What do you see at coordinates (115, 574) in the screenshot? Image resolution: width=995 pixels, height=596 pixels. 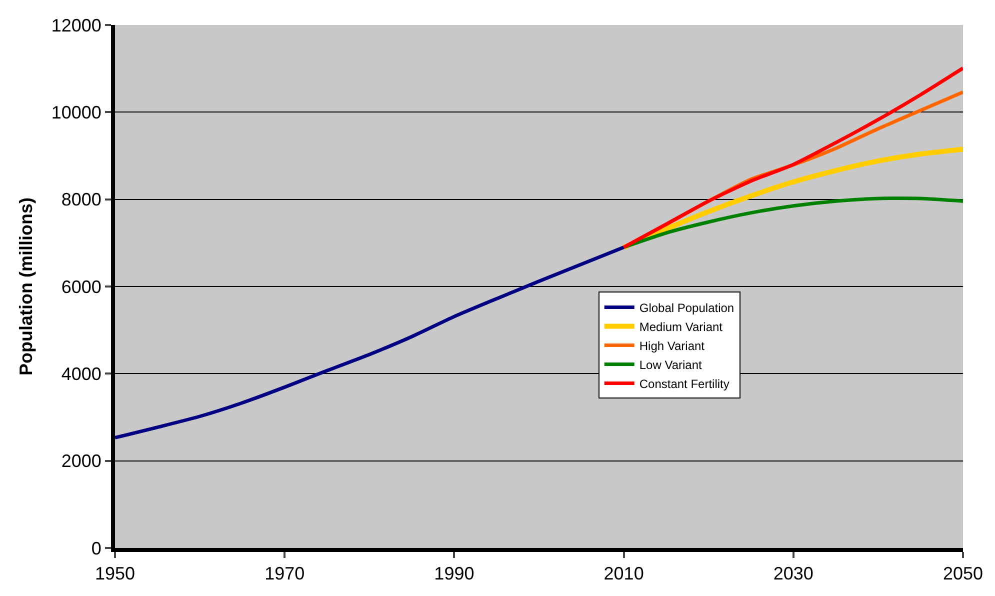 I see `x-tick-label: 1950` at bounding box center [115, 574].